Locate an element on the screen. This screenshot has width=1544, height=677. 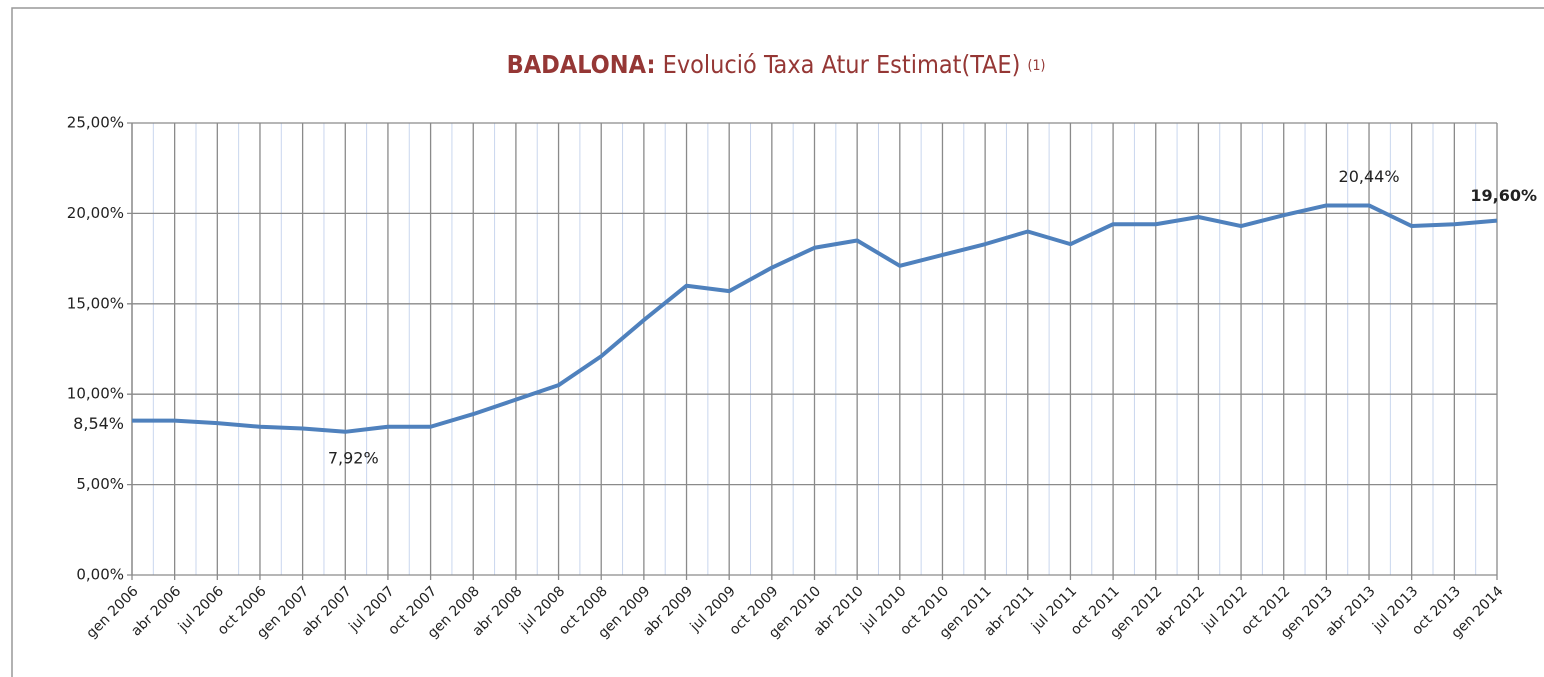
y-tick-label: 15,00% is located at coordinates (95, 303).